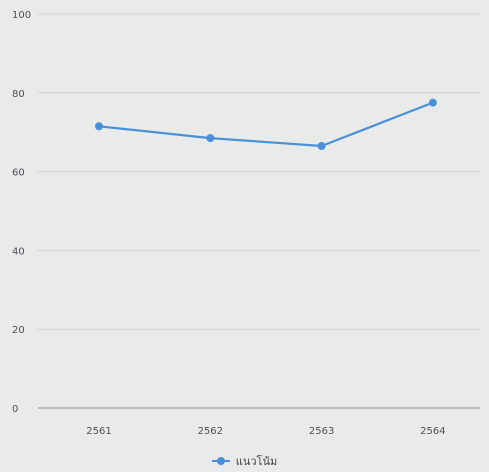 Image resolution: width=489 pixels, height=472 pixels. What do you see at coordinates (18, 173) in the screenshot?
I see `y-tick-label: 60` at bounding box center [18, 173].